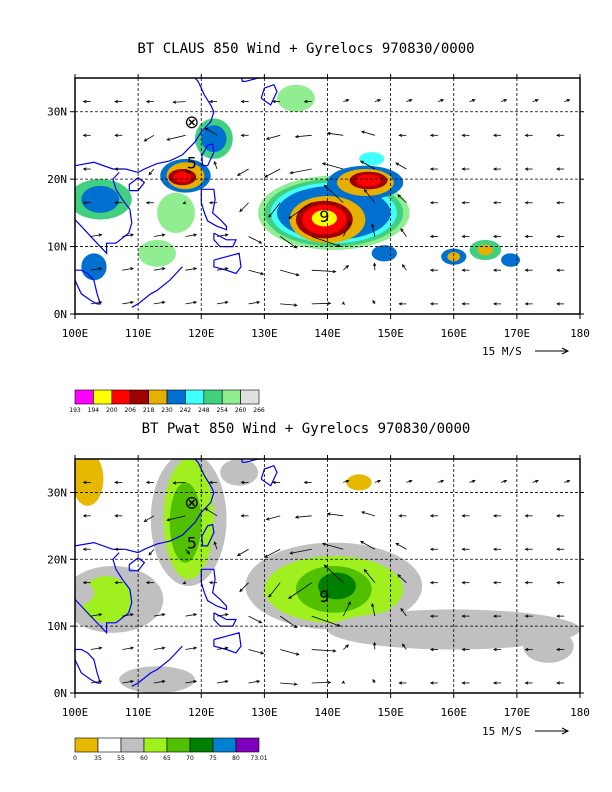  Describe the element at coordinates (264, 712) in the screenshot. I see `pwat-x-tick-label: 130E` at that location.